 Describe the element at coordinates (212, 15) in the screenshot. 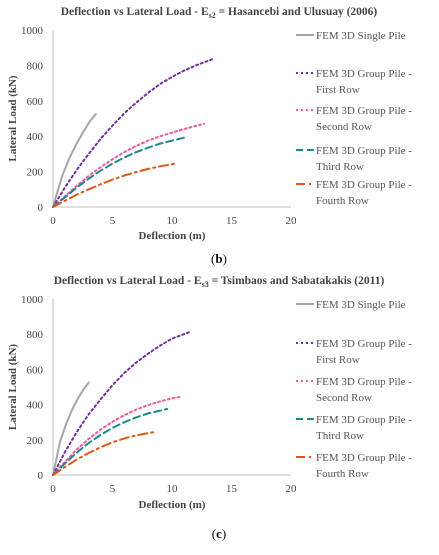

I see `chart-title-subscript: s2` at that location.